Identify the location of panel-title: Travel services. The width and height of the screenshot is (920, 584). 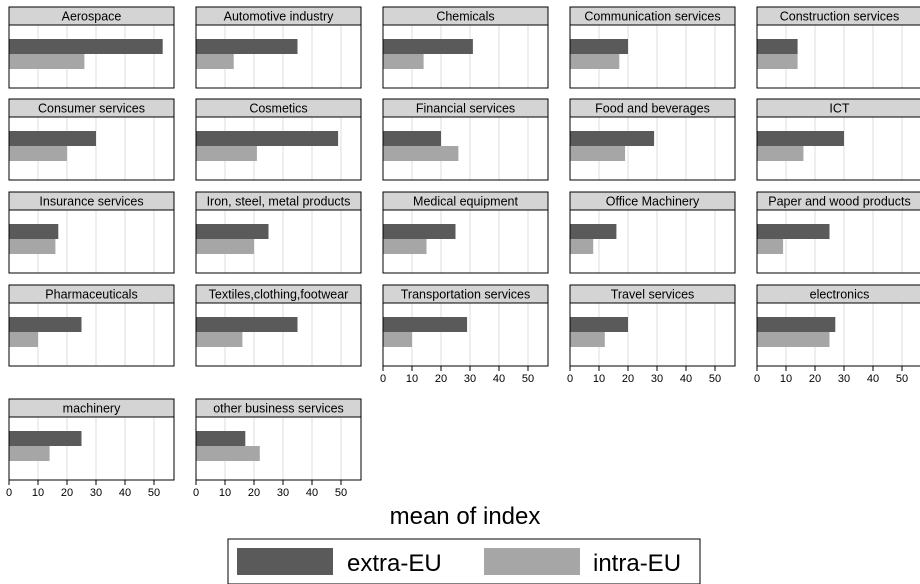
(653, 295).